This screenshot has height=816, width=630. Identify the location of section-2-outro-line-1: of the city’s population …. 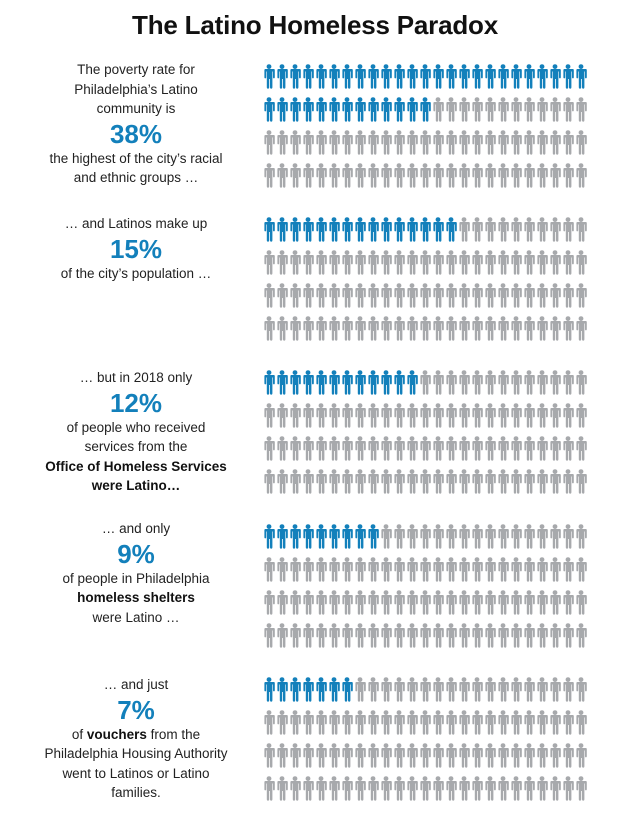
(136, 273).